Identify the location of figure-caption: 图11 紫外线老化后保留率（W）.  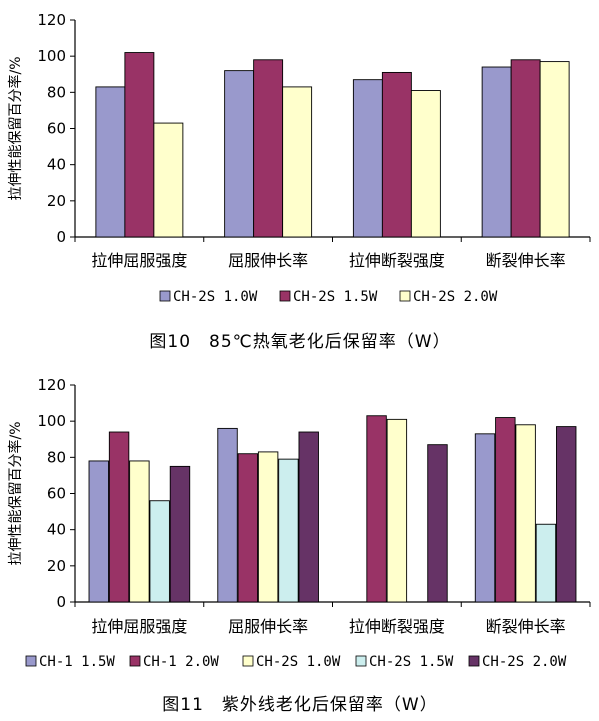
(299, 705).